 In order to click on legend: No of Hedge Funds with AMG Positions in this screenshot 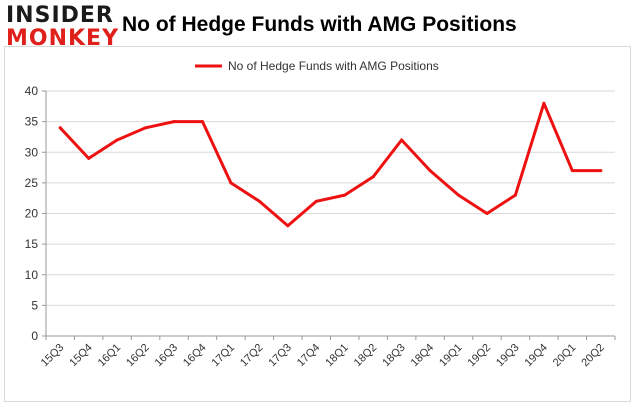, I will do `click(317, 66)`.